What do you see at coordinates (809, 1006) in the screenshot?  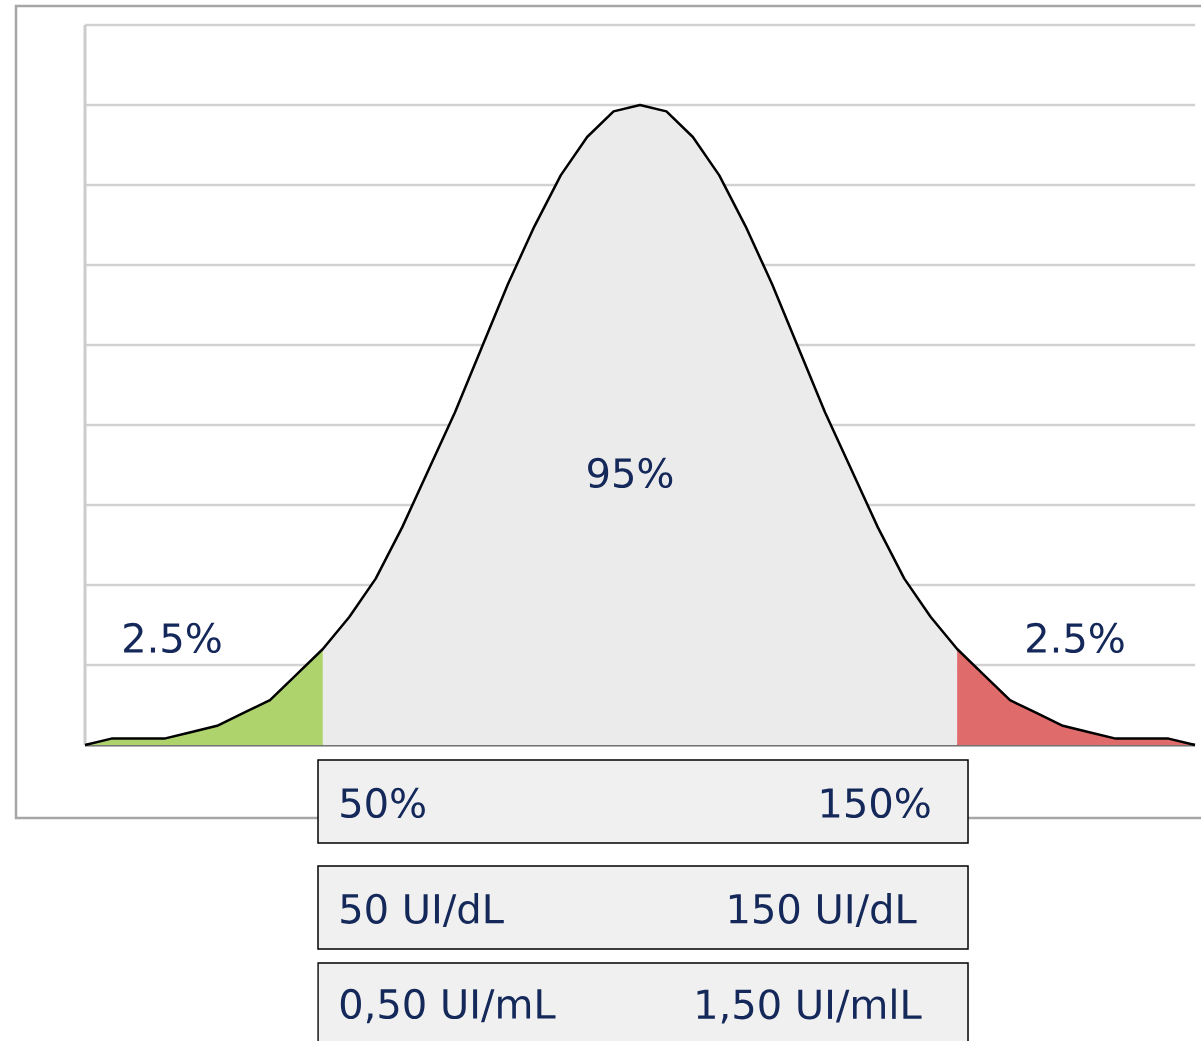 I see `text: 1,50 UI/mlL` at bounding box center [809, 1006].